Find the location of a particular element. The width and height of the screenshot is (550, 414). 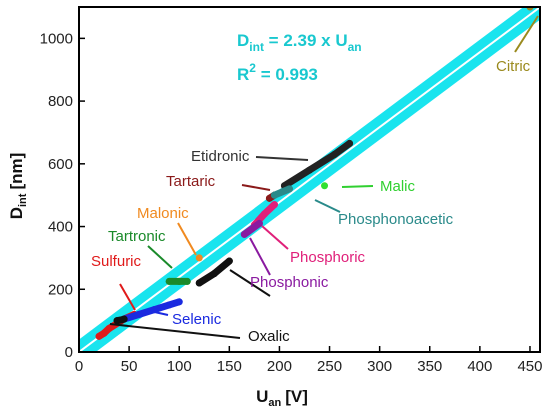

x-tick-label: 50 is located at coordinates (129, 366).